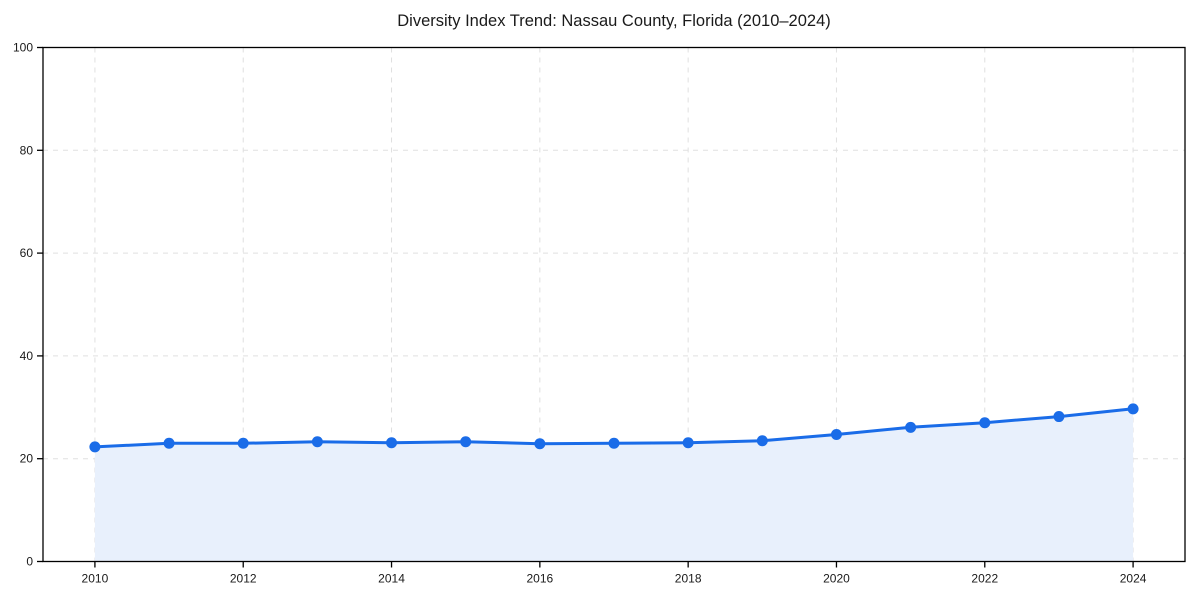 Image resolution: width=1200 pixels, height=600 pixels. Describe the element at coordinates (466, 442) in the screenshot. I see `data-point-2015` at that location.